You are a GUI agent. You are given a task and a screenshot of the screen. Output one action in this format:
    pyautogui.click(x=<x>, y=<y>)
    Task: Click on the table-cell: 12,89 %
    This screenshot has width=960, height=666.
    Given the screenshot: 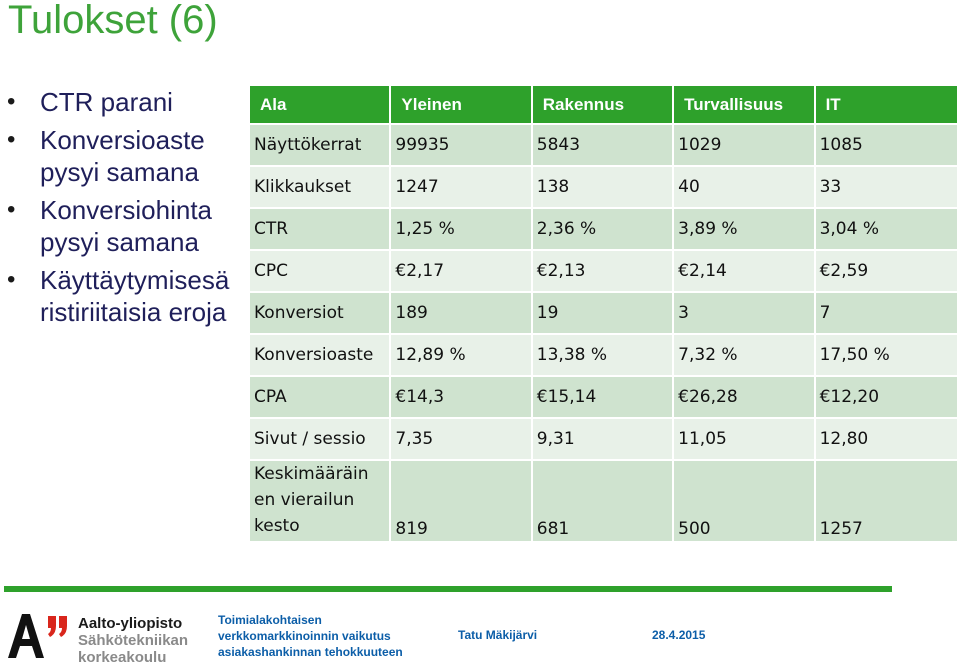 What is the action you would take?
    pyautogui.click(x=461, y=355)
    